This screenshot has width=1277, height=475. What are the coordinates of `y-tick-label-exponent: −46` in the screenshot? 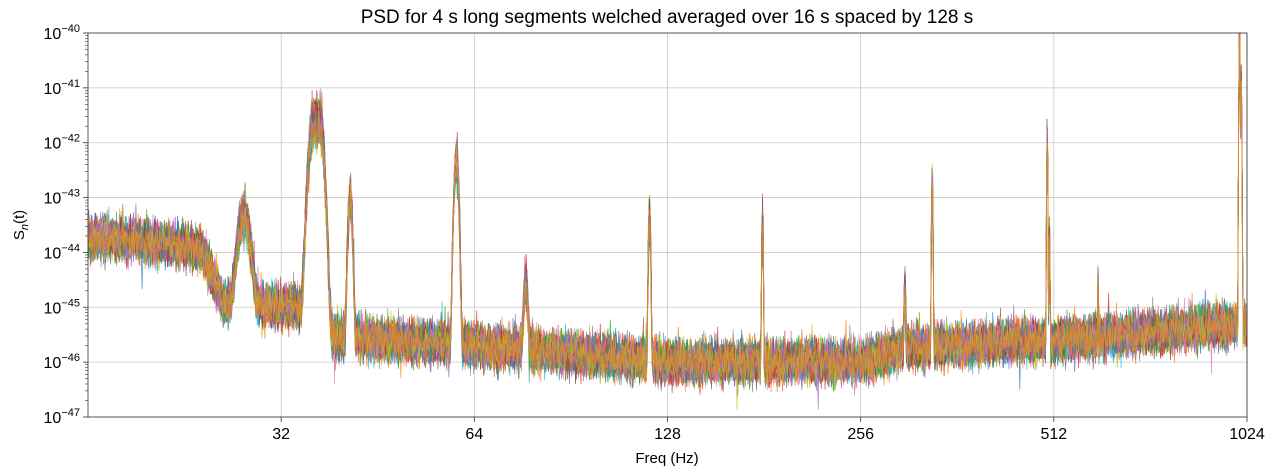 It's located at (70, 358).